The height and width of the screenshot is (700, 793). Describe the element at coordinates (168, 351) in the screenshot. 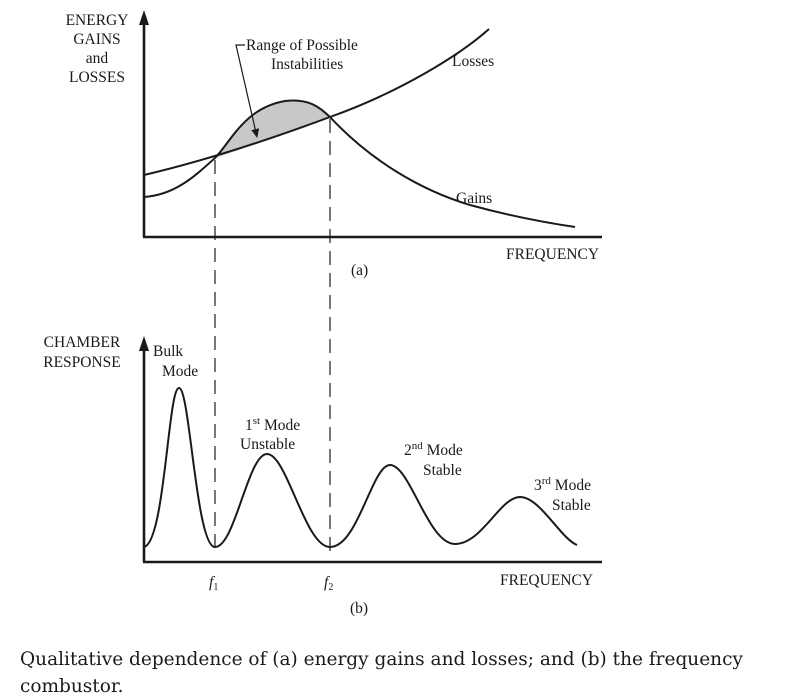

I see `bulk-mode-label-line1: Bulk` at that location.